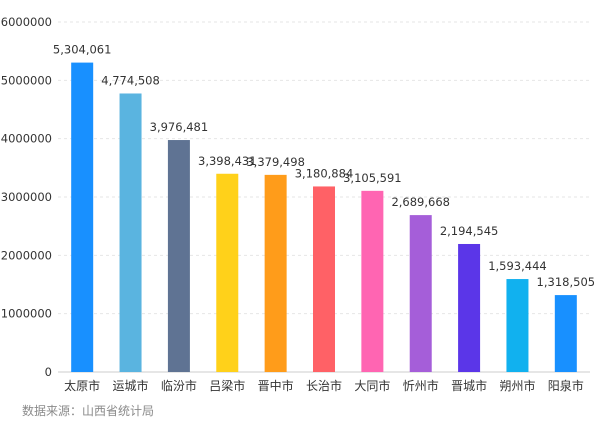 The image size is (610, 429). Describe the element at coordinates (227, 161) in the screenshot. I see `data-label: 3,398,431` at that location.